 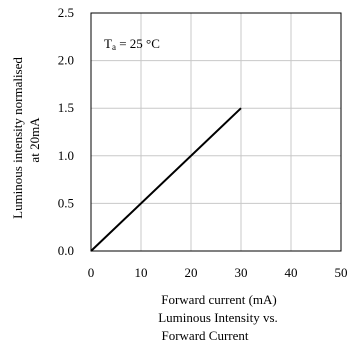 I want to click on annotation-rest: = 25 °C, so click(x=138, y=43).